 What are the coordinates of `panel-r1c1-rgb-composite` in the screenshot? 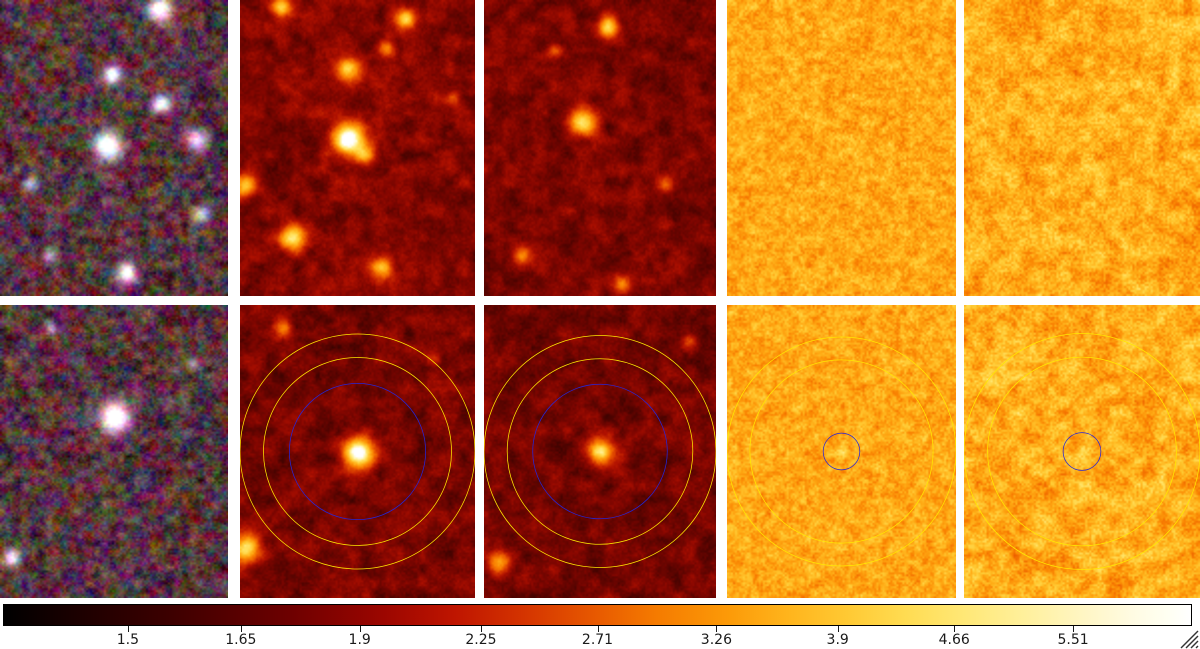 It's located at (114, 148).